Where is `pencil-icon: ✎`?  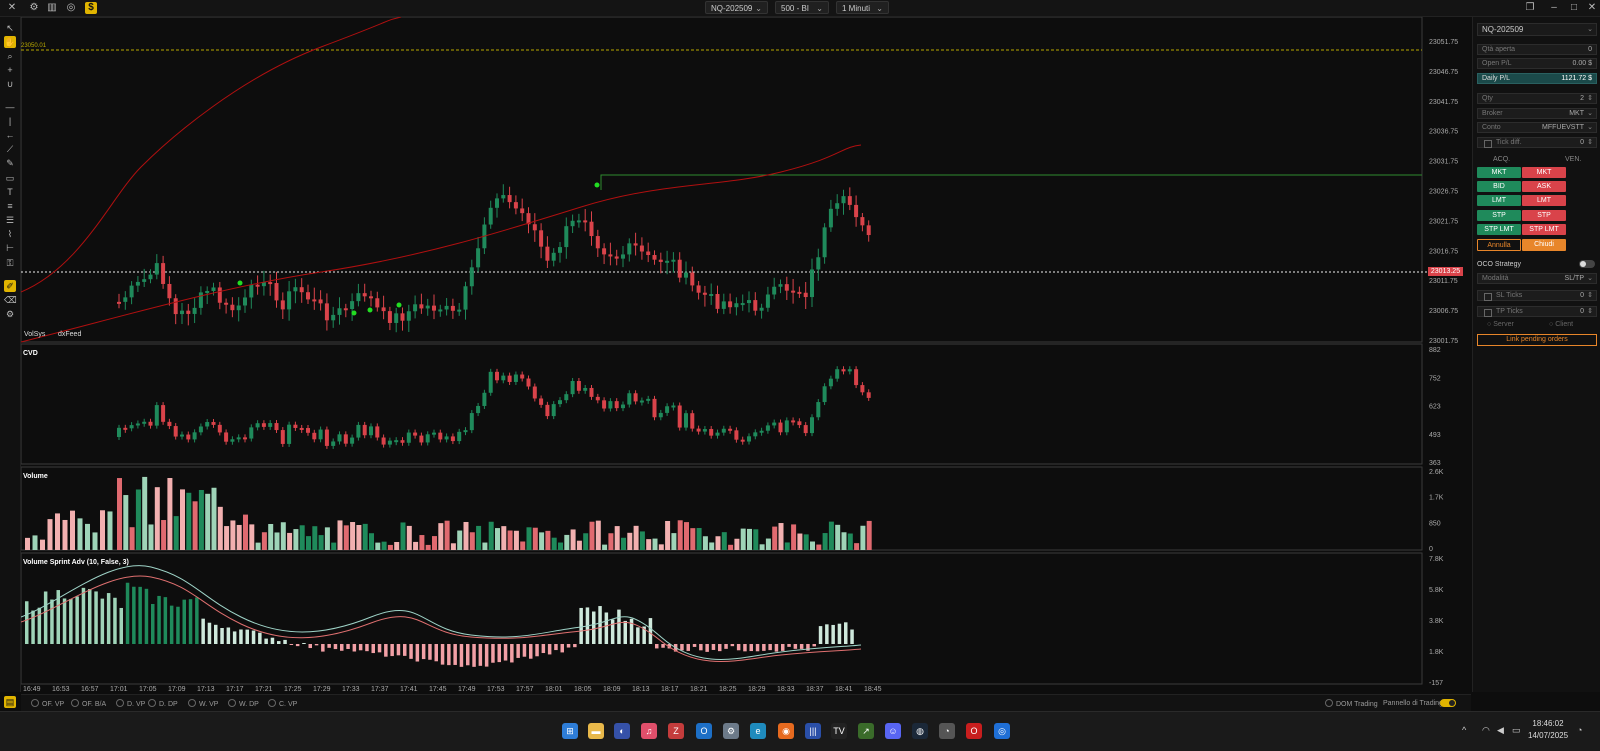
pencil-icon: ✎ is located at coordinates (10, 163).